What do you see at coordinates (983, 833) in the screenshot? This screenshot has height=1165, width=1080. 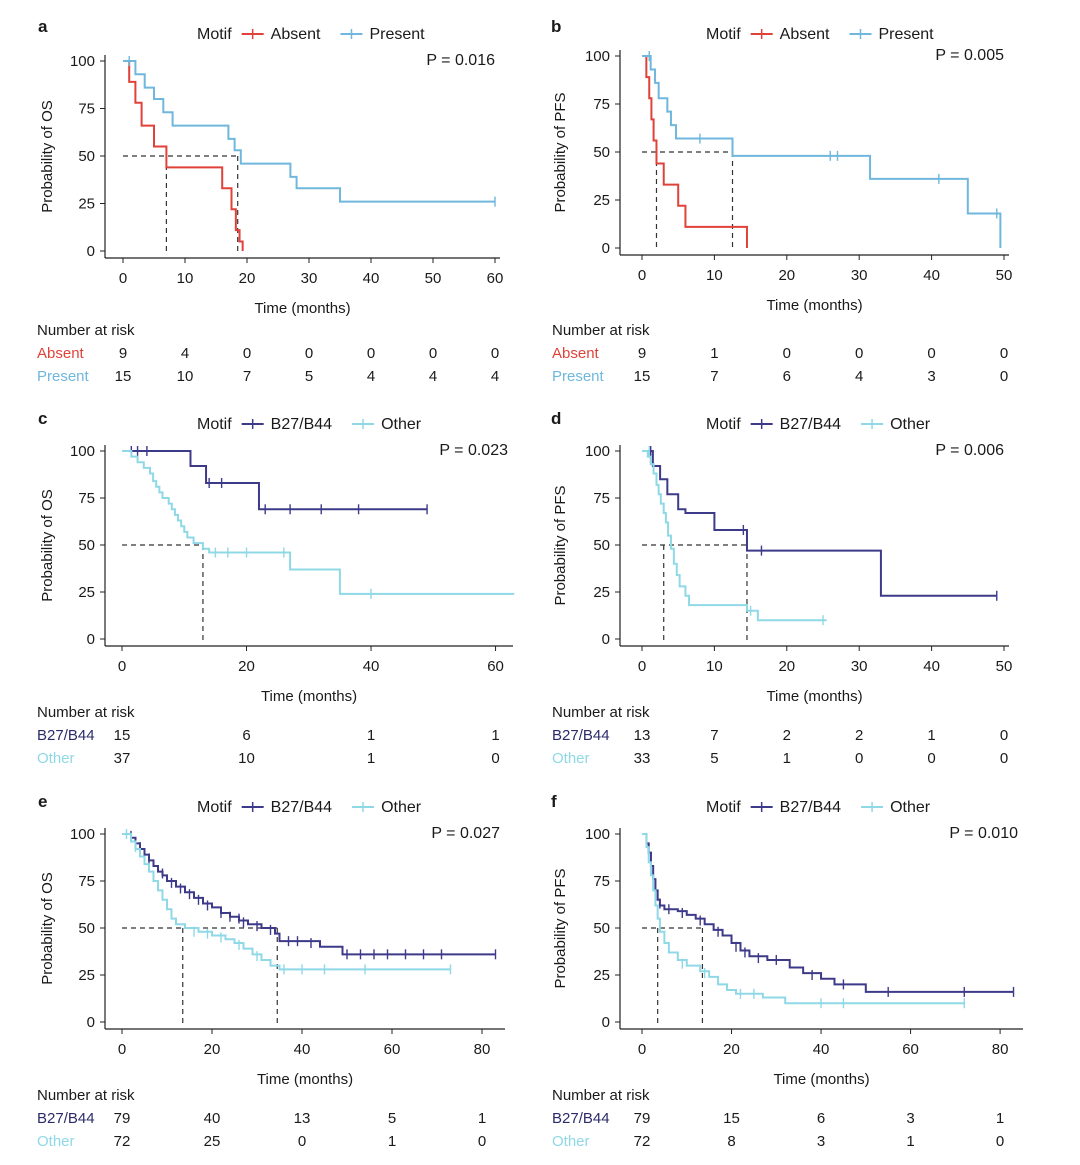 I see `p-value: P = 0.010` at bounding box center [983, 833].